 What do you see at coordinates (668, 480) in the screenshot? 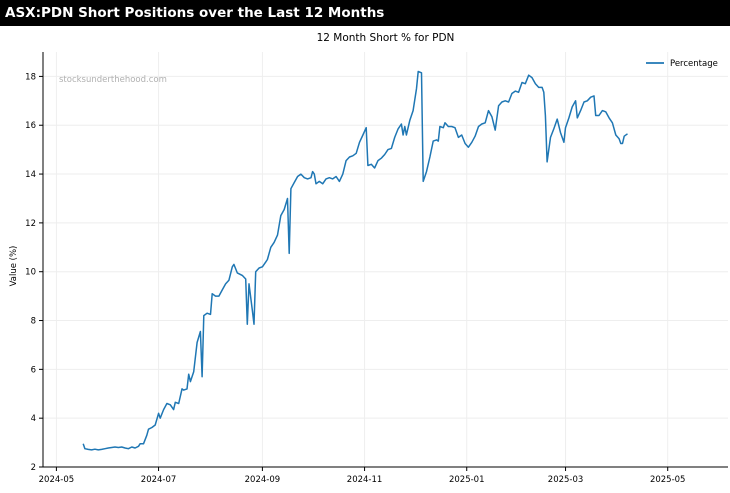
I see `x-tick-label: 2025-05` at bounding box center [668, 480].